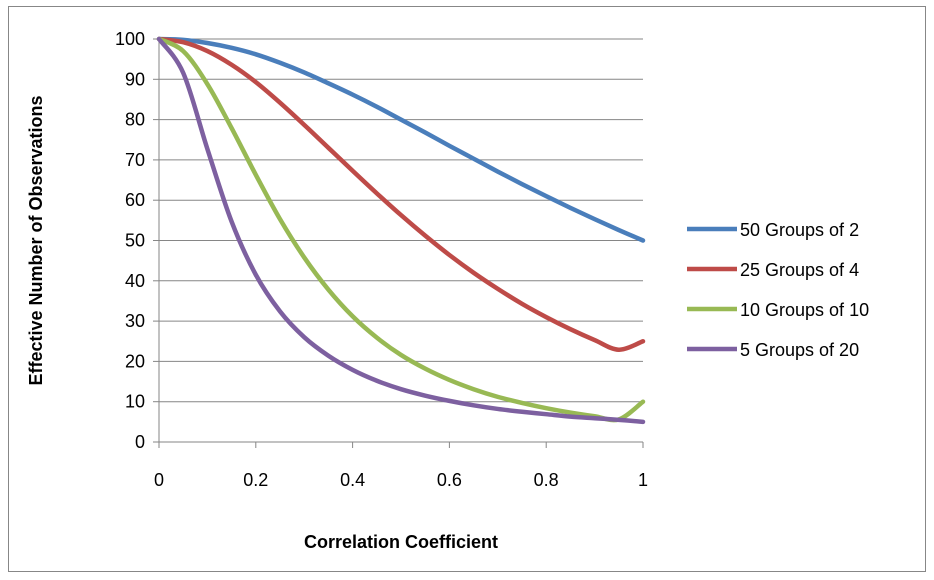 Image resolution: width=934 pixels, height=580 pixels. I want to click on x-tick-label: 0.8, so click(546, 480).